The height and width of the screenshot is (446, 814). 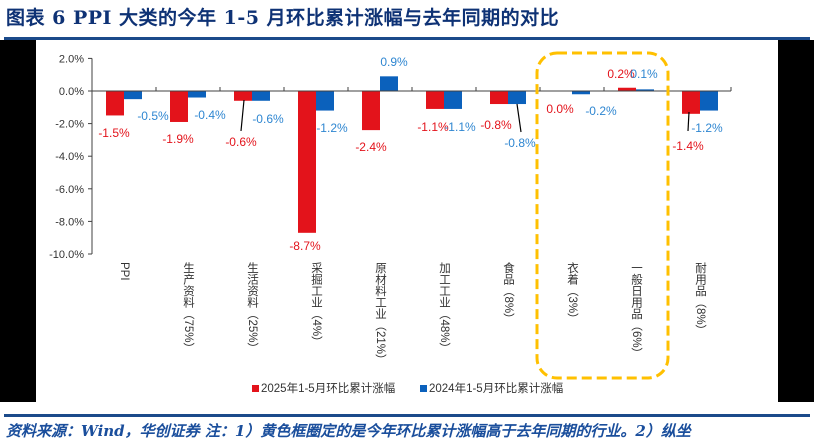 What do you see at coordinates (423, 388) in the screenshot?
I see `legend-swatch-2024` at bounding box center [423, 388].